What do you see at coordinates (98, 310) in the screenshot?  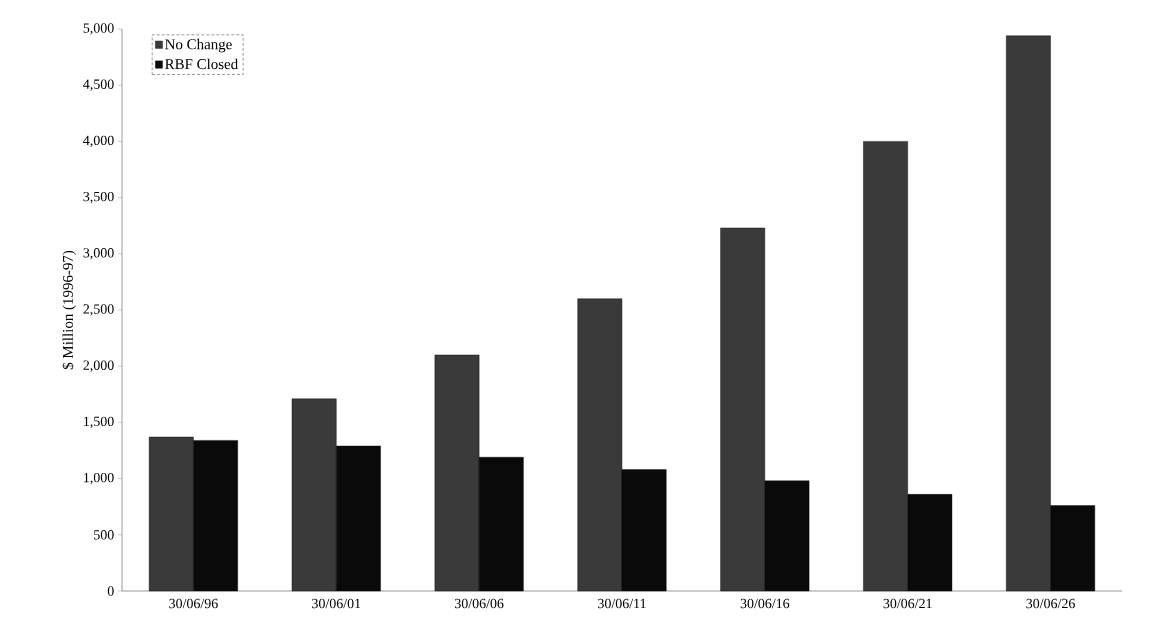 I see `y-tick-label: 2,500` at bounding box center [98, 310].